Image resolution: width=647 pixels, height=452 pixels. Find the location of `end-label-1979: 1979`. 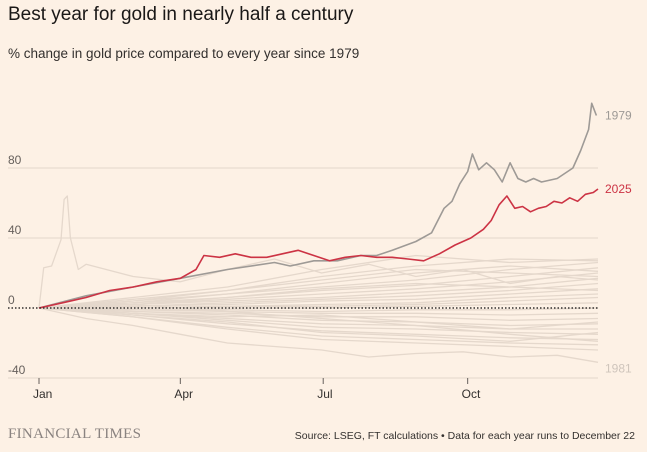

end-label-1979: 1979 is located at coordinates (618, 116).